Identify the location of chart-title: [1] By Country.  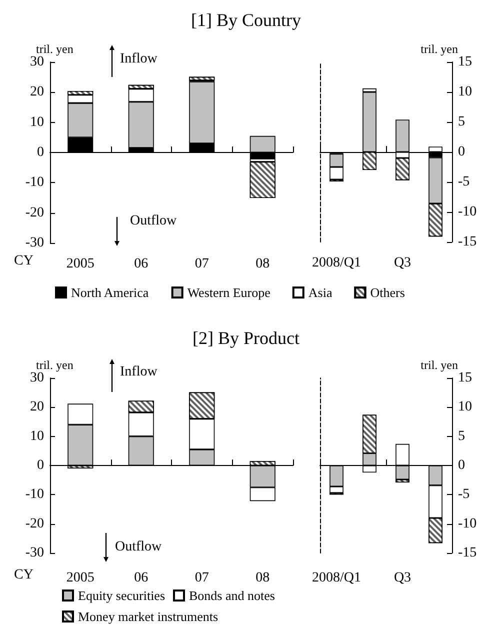
(246, 20).